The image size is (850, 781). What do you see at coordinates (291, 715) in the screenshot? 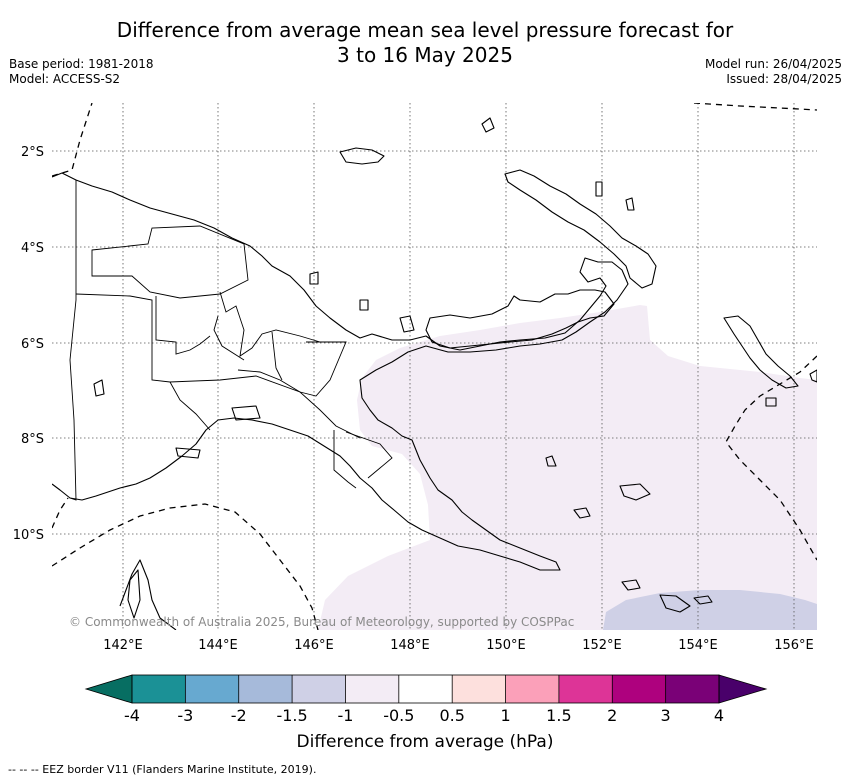
I see `colorbar-tick-label: -1.5` at bounding box center [291, 715].